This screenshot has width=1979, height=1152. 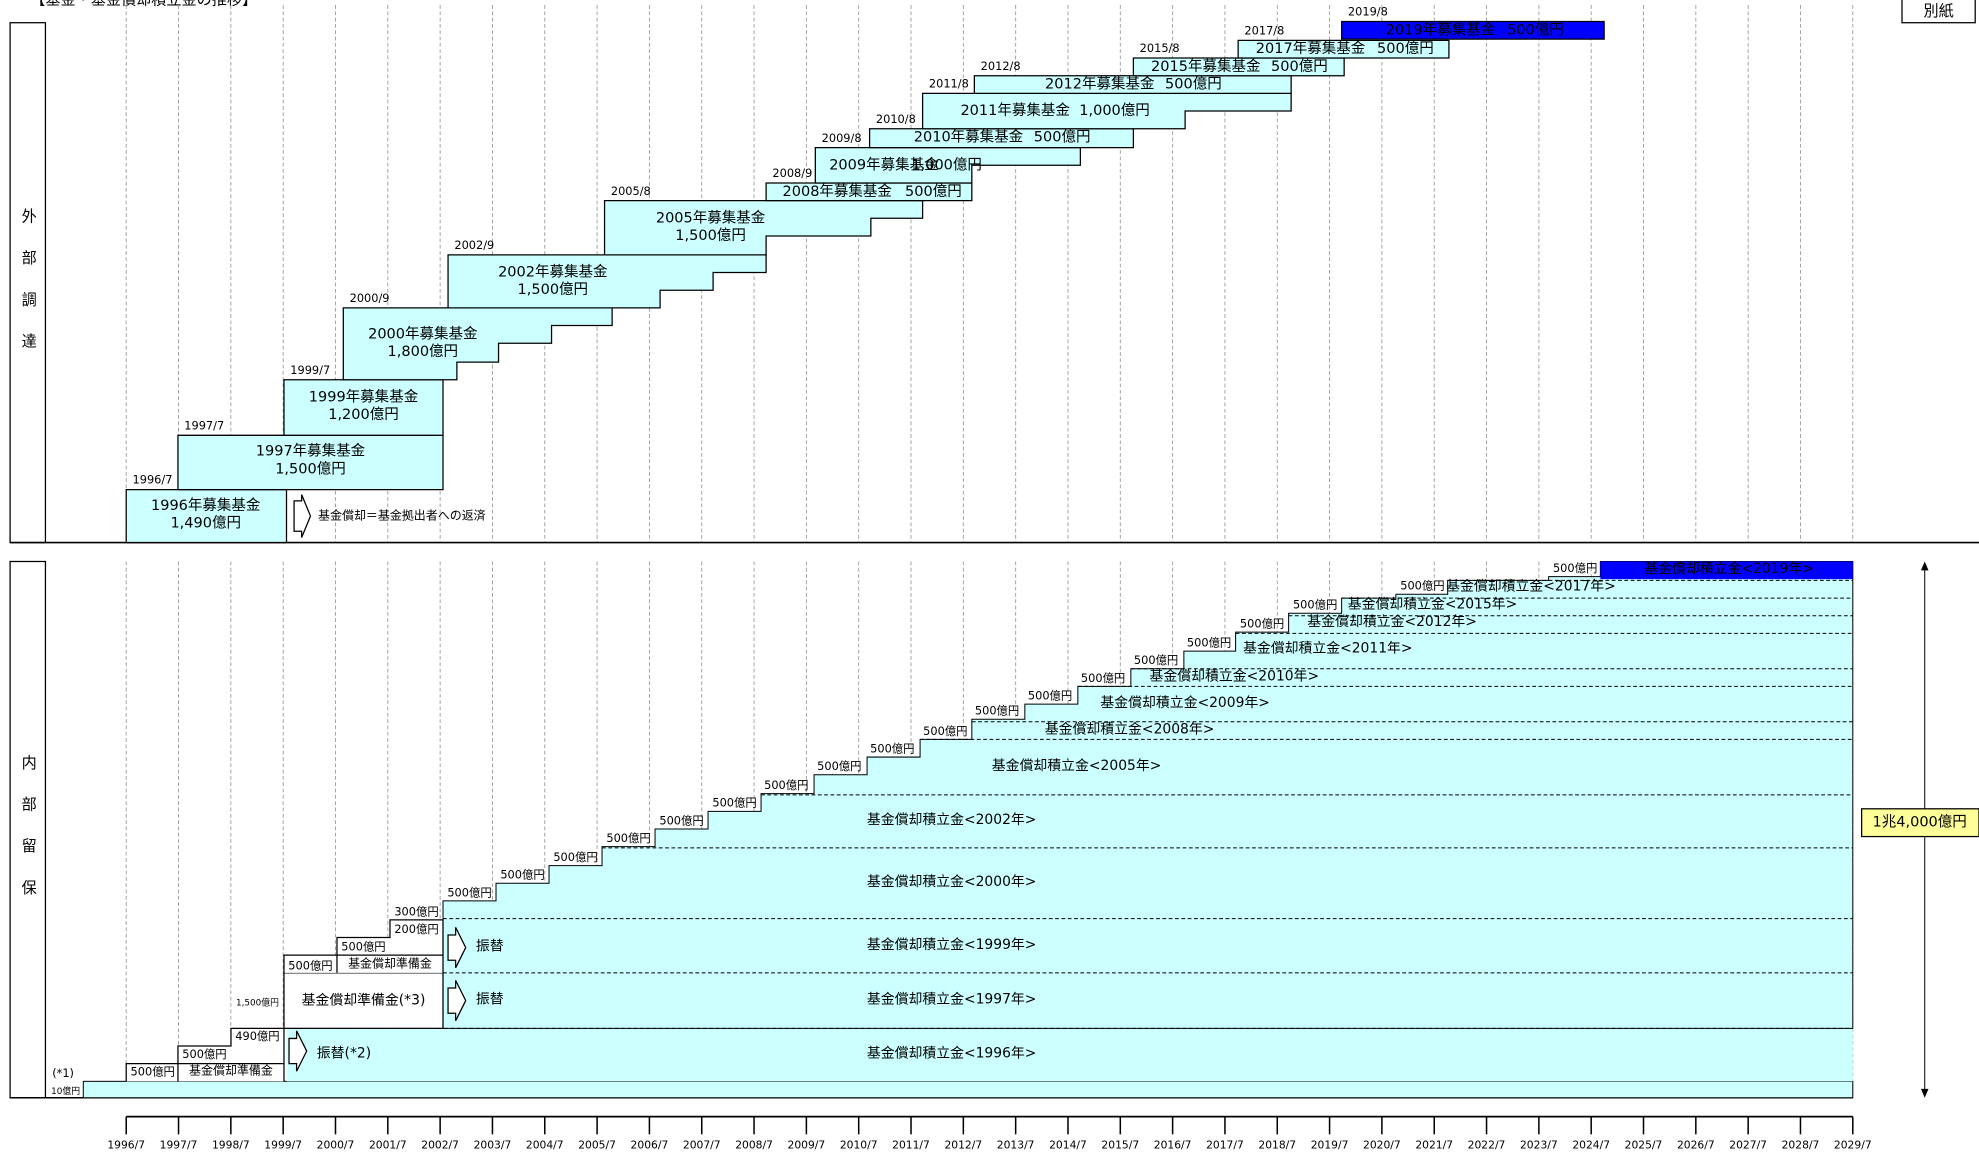 I want to click on timeline-label: 2020/7, so click(x=1382, y=1145).